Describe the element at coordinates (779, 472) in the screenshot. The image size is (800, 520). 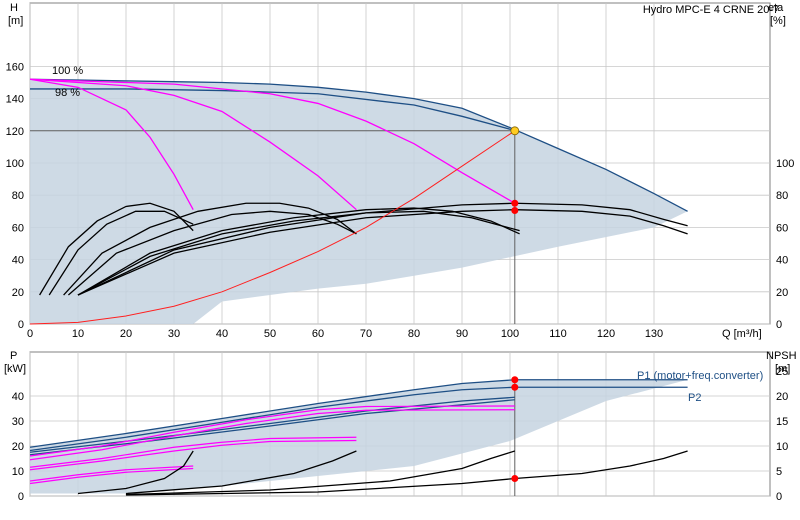
I see `npsh-tick-label: 5` at that location.